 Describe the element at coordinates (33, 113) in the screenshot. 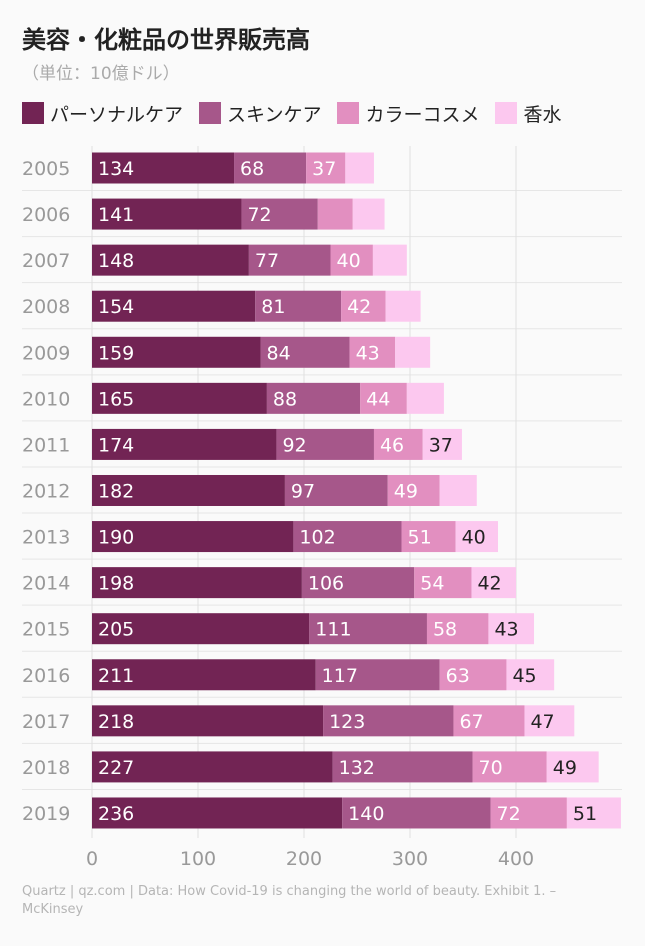

I see `legend-swatch-personal-care` at that location.